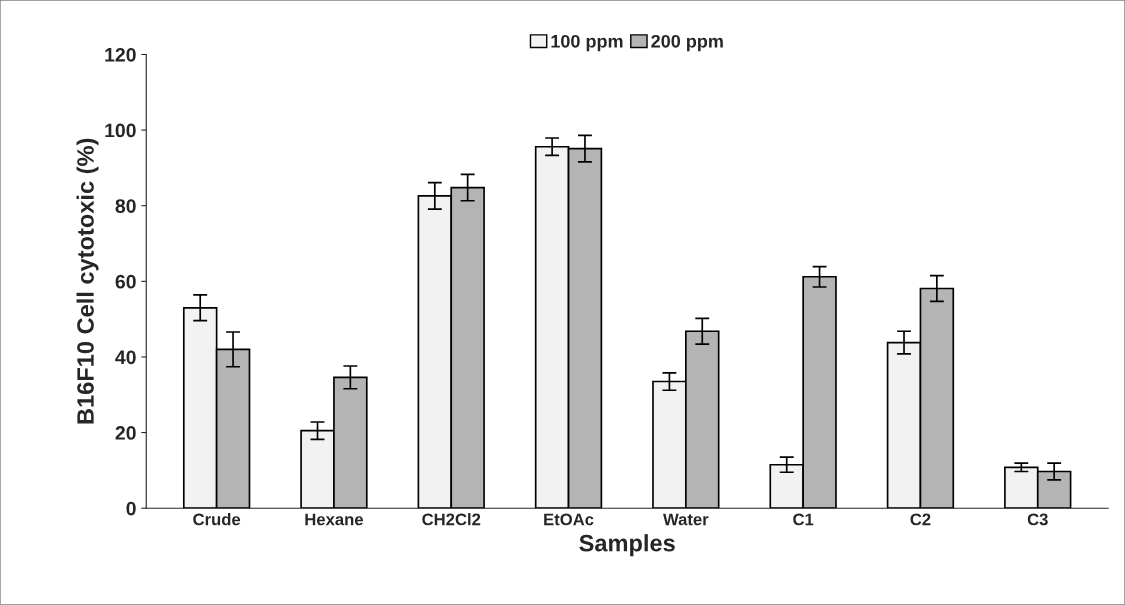  I want to click on x-tick-label: Hexane, so click(334, 519).